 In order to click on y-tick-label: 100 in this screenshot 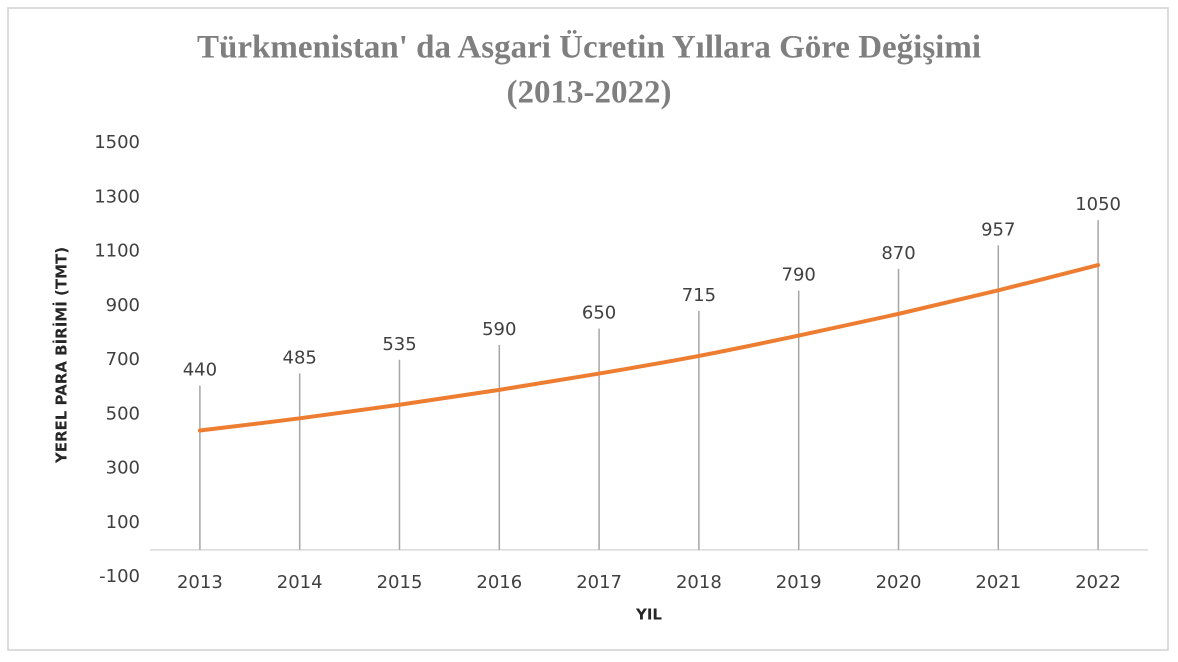, I will do `click(123, 522)`.